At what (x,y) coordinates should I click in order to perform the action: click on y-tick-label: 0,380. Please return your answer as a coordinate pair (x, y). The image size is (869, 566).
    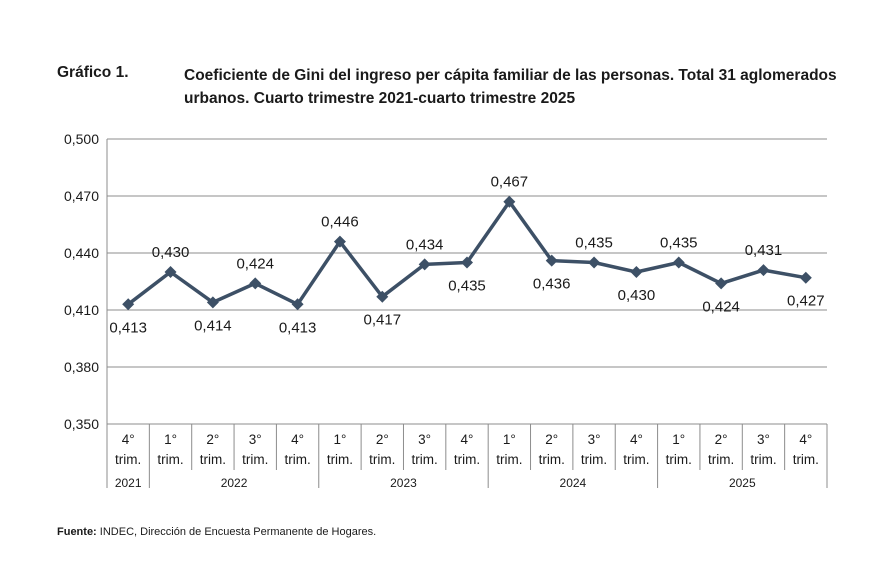
    Looking at the image, I should click on (81, 367).